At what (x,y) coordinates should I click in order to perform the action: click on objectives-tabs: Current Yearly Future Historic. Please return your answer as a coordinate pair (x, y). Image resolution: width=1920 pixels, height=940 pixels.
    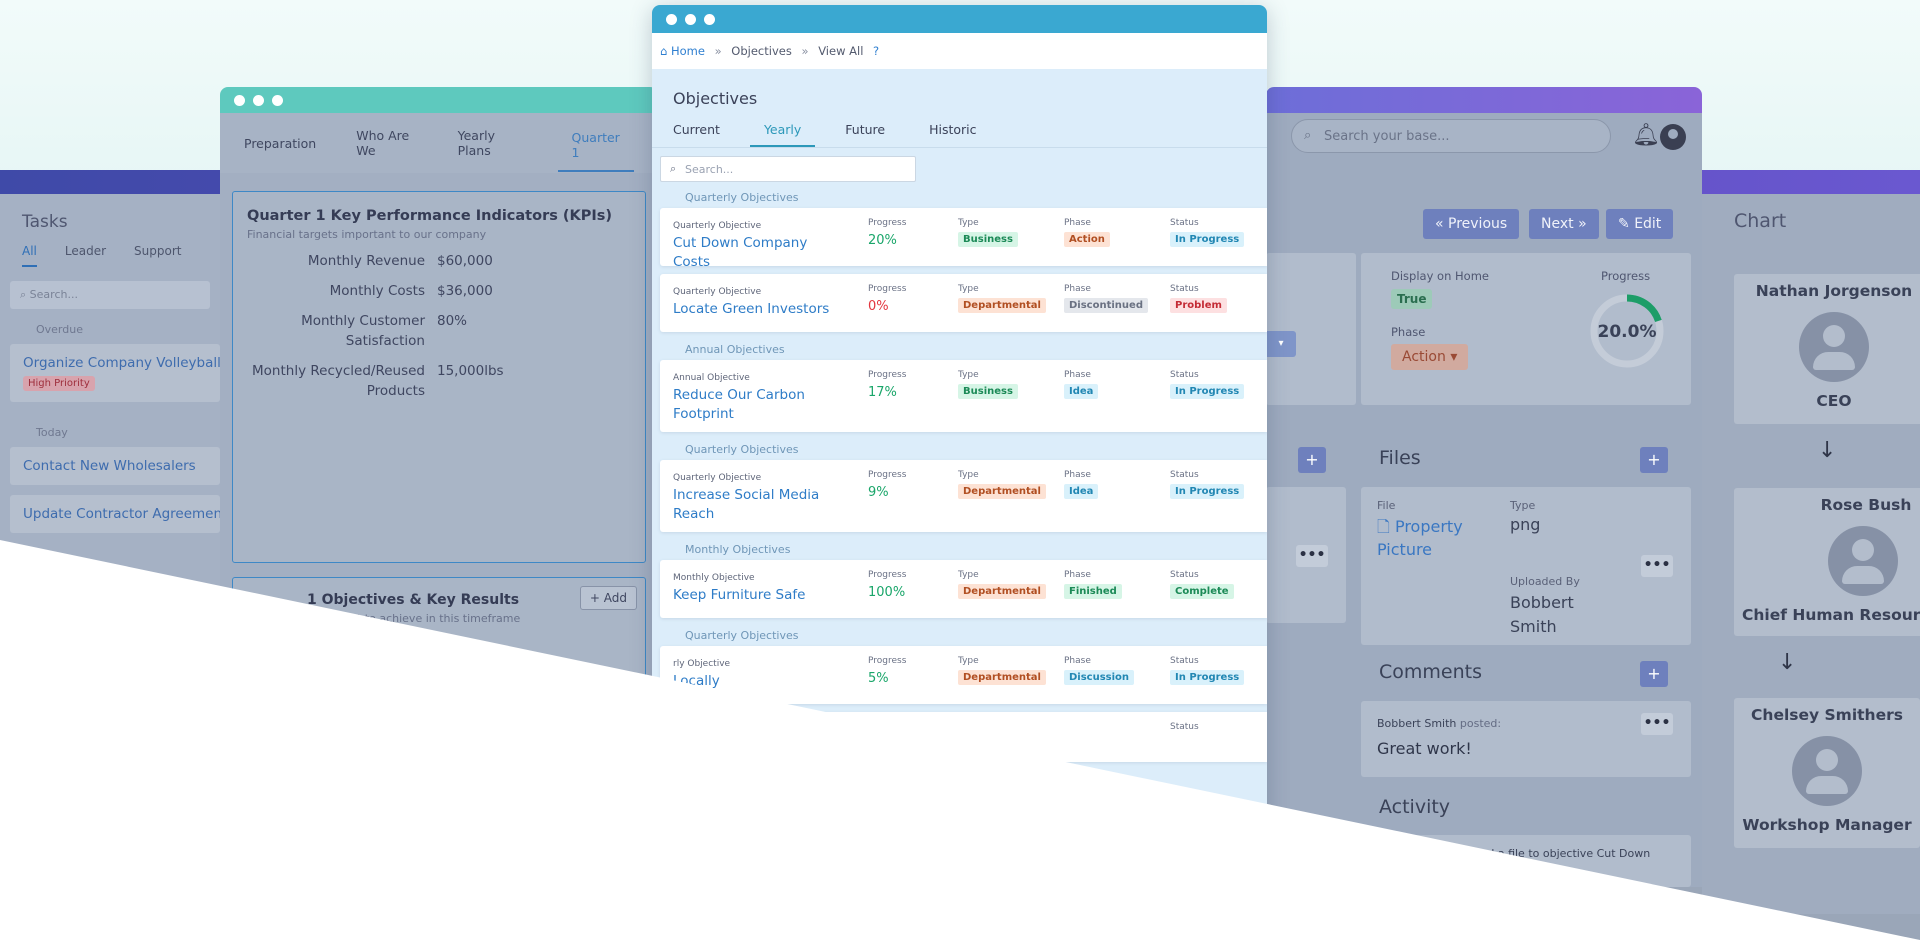
    Looking at the image, I should click on (959, 135).